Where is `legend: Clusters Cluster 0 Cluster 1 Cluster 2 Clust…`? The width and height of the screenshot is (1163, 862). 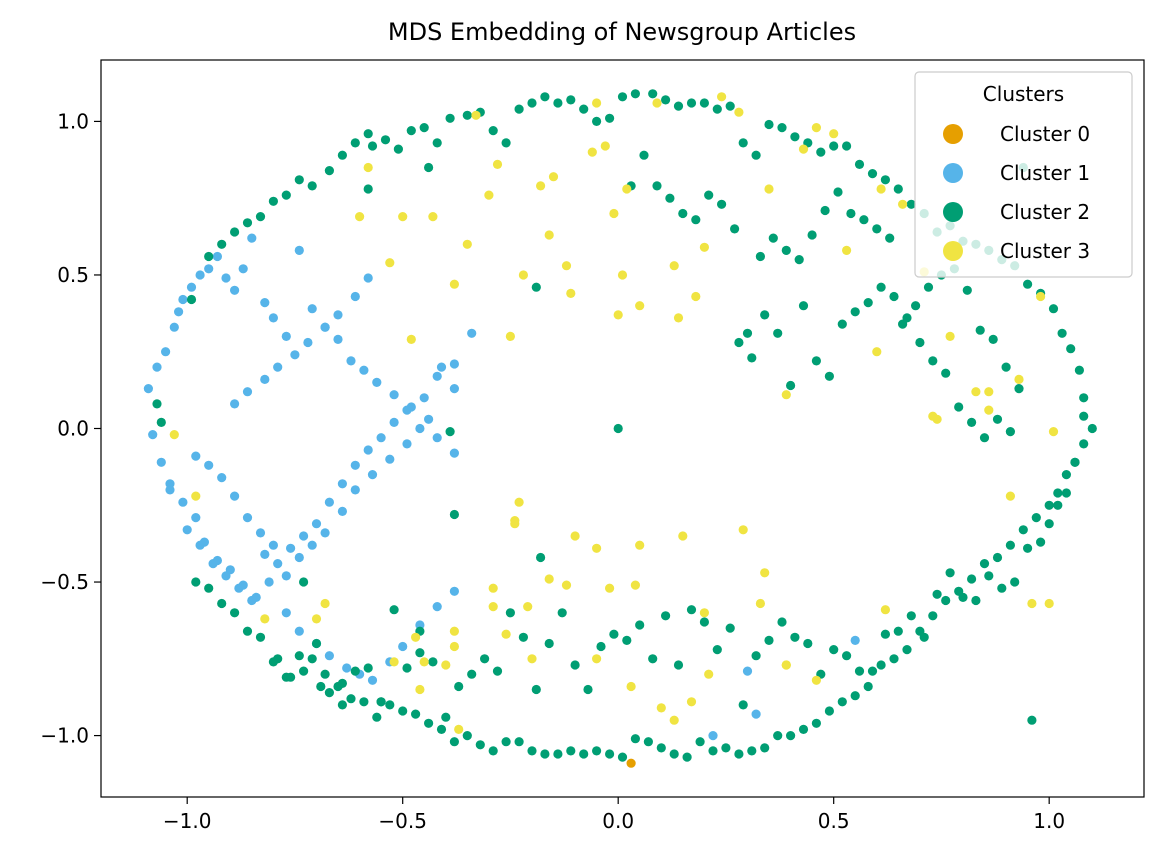
legend: Clusters Cluster 0 Cluster 1 Cluster 2 Clust… is located at coordinates (1023, 174).